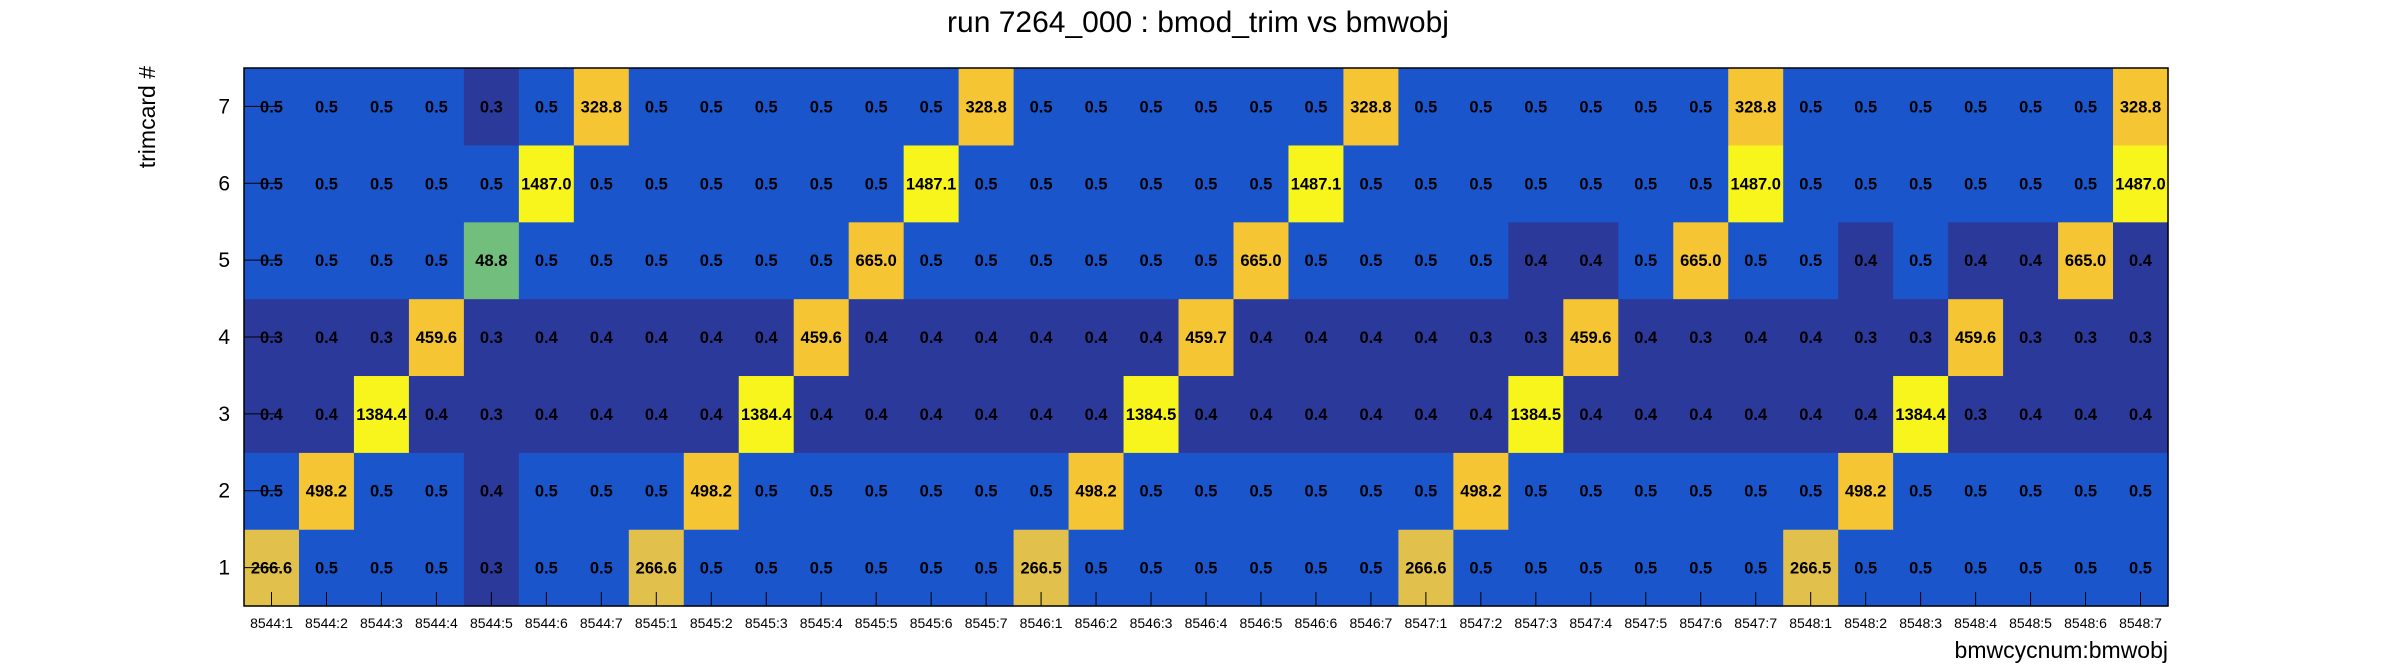 This screenshot has height=672, width=2396. Describe the element at coordinates (224, 106) in the screenshot. I see `y-tick-label: 7` at that location.